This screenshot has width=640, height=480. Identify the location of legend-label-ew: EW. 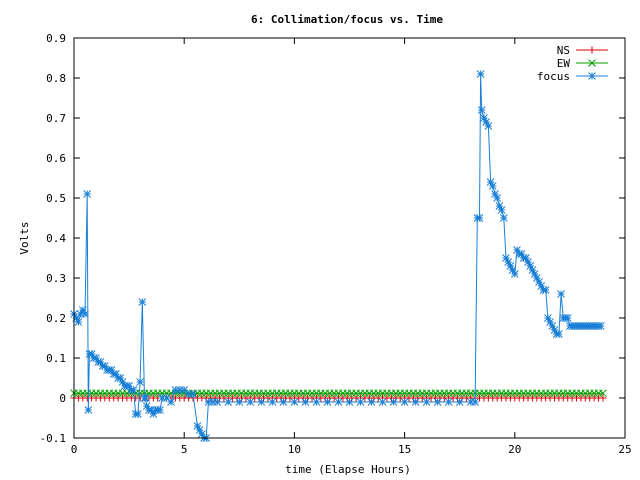
(564, 63).